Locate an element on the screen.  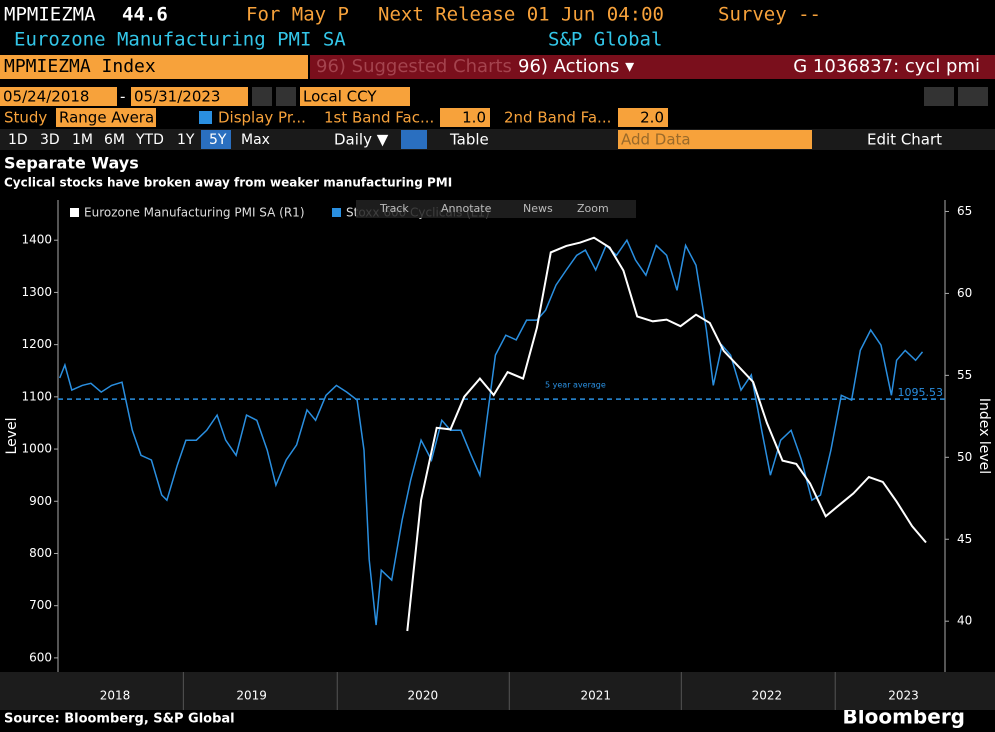
y-tick-label: 700 is located at coordinates (40, 605).